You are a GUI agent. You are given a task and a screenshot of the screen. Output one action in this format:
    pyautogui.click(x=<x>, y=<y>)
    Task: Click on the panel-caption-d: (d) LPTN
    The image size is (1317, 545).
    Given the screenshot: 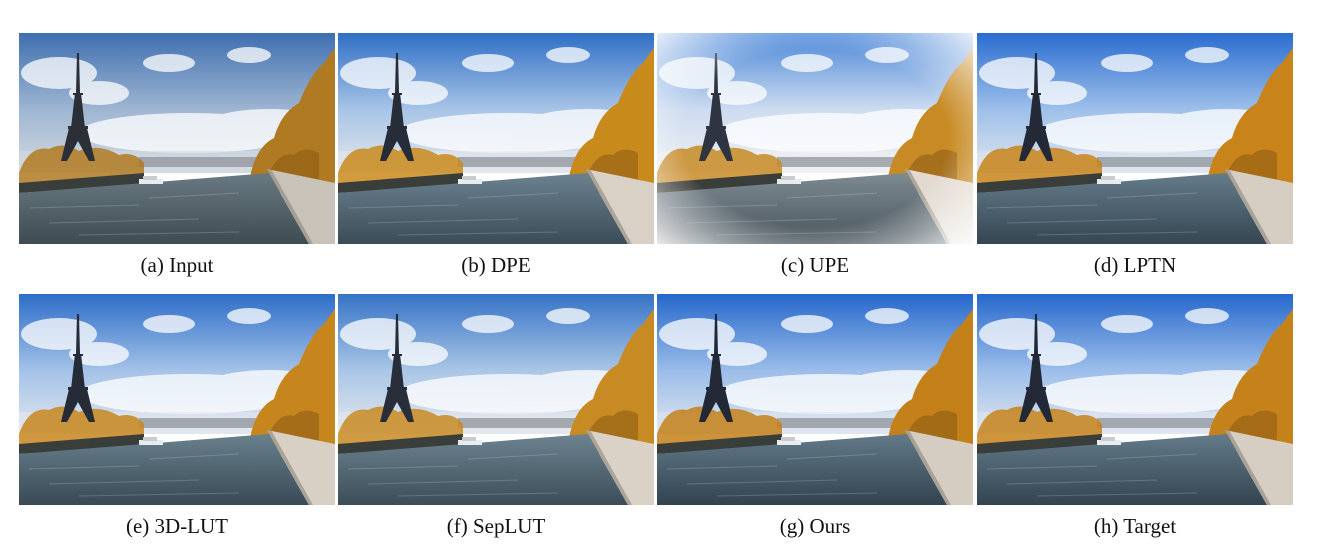 What is the action you would take?
    pyautogui.click(x=1135, y=265)
    